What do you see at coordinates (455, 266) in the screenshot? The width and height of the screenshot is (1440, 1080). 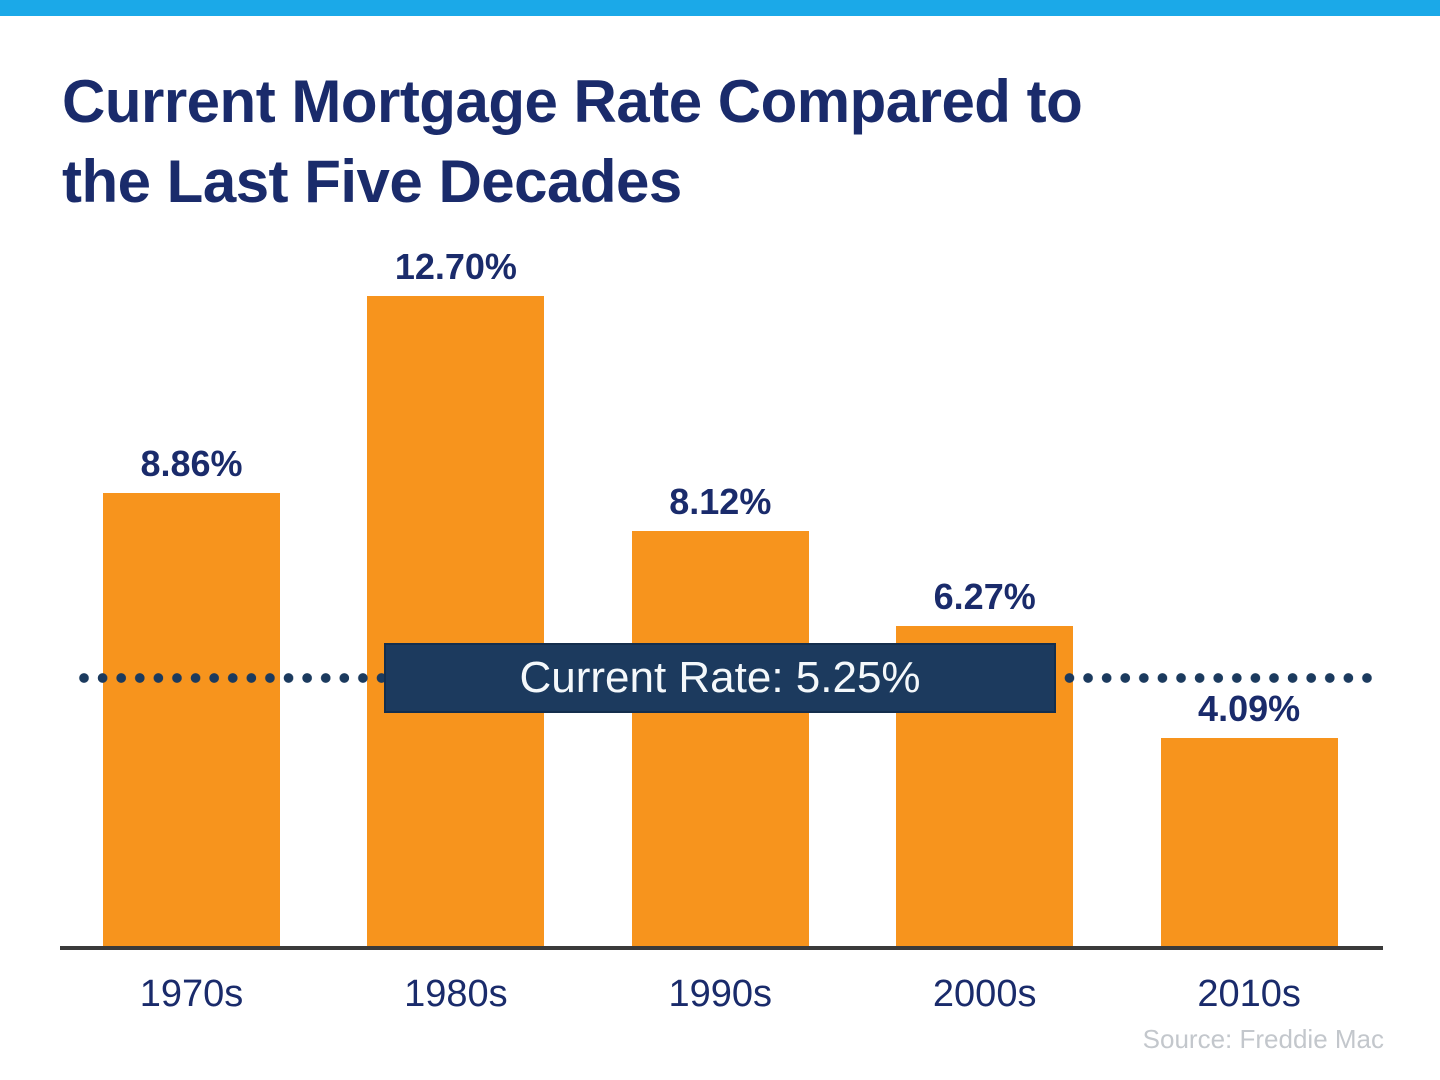 I see `bar-value-label: 12.70%` at bounding box center [455, 266].